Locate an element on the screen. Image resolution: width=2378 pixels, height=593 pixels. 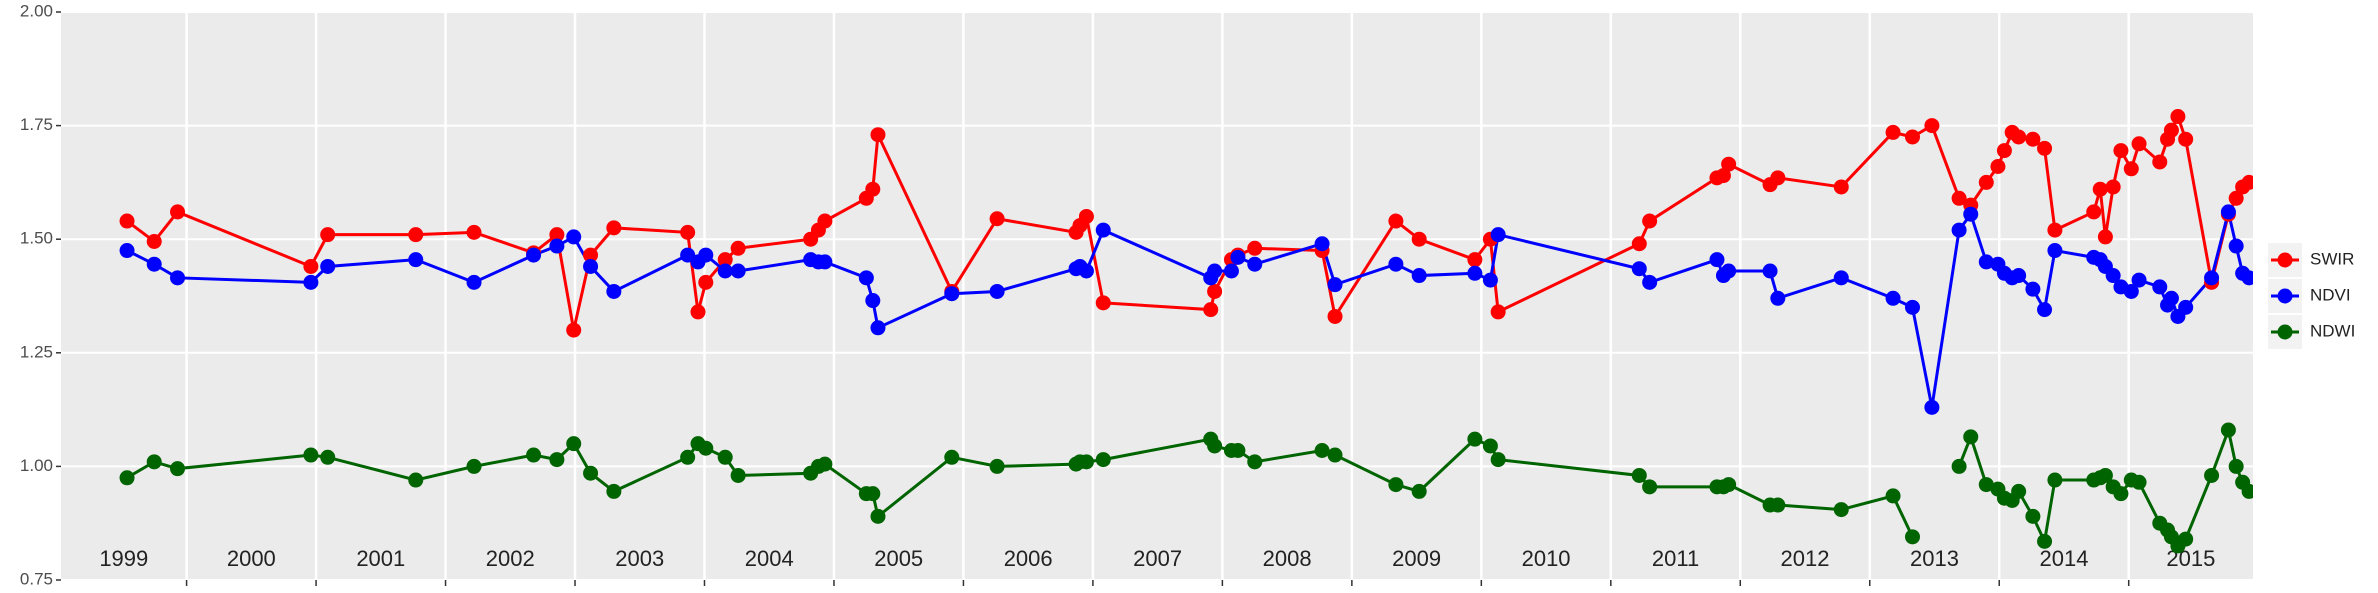
year-label: 2007 is located at coordinates (1157, 558).